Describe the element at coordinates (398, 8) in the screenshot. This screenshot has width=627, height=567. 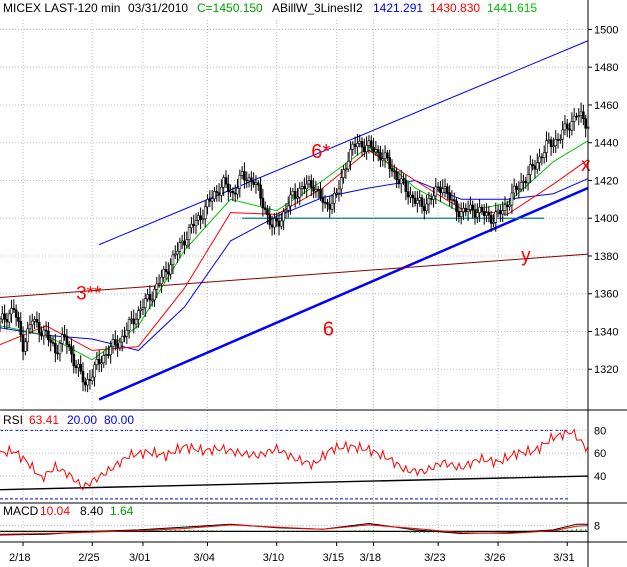
I see `header-study-value-1: 1421.291` at that location.